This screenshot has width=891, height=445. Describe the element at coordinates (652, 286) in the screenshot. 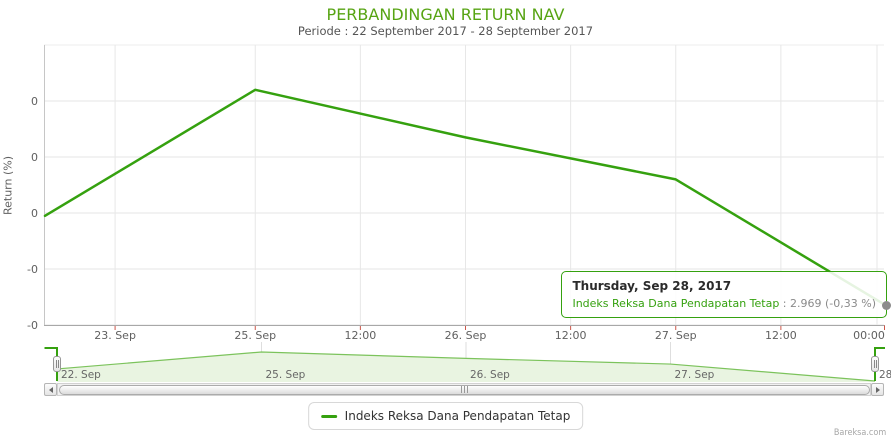

I see `tooltip-date: Thursday, Sep 28, 2017` at that location.